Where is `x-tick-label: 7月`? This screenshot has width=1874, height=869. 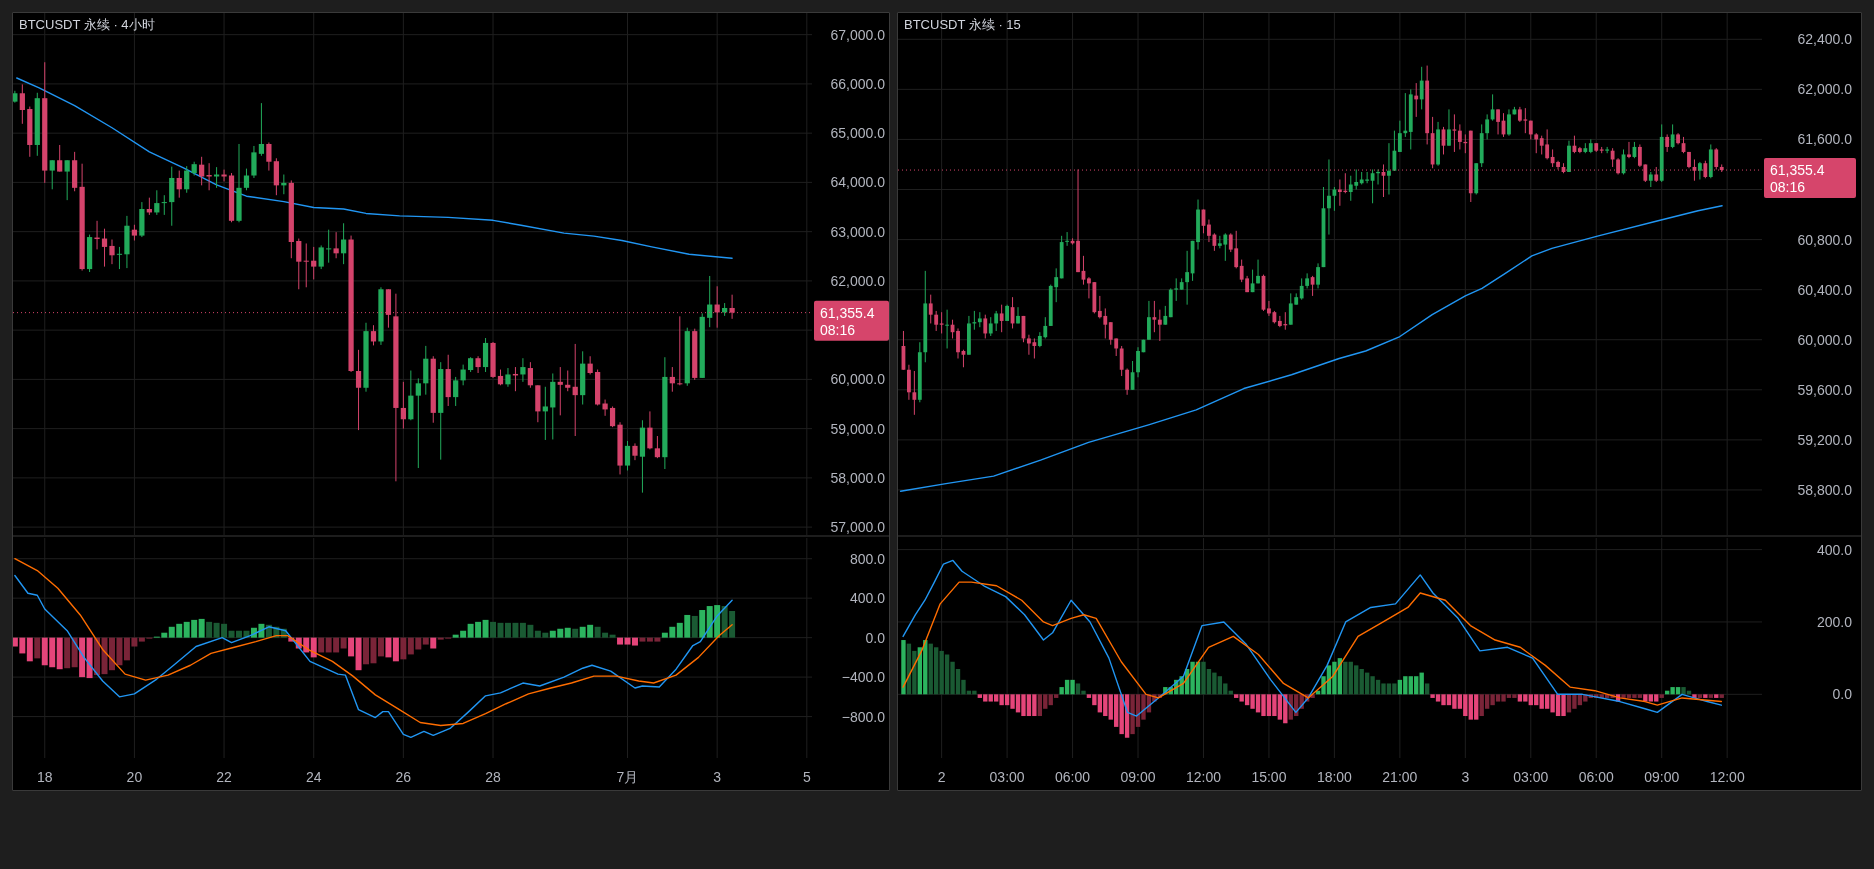
x-tick-label: 7月 is located at coordinates (627, 777).